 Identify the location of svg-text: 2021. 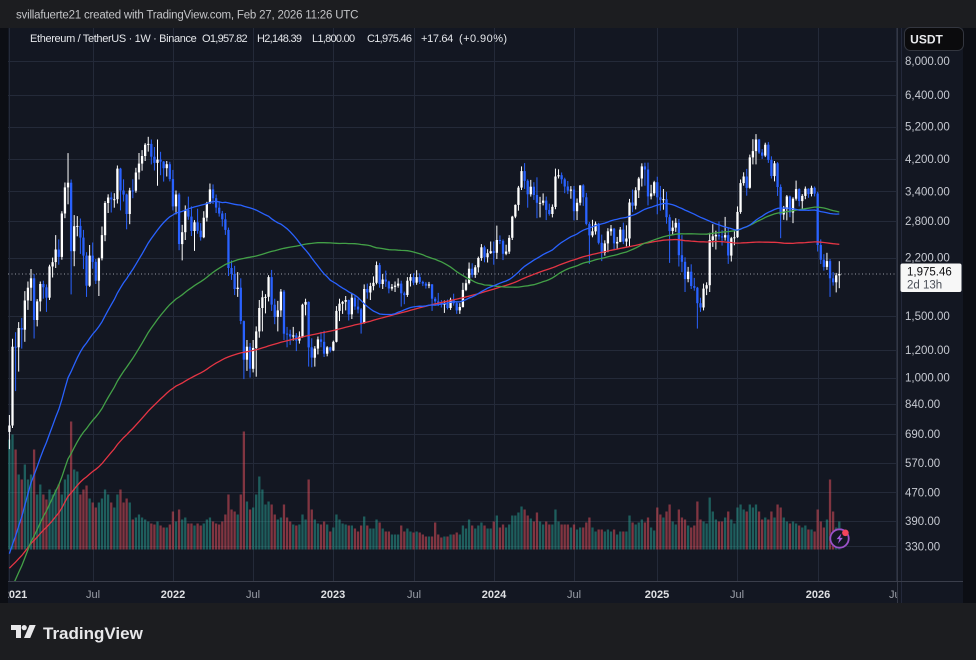
(15, 595).